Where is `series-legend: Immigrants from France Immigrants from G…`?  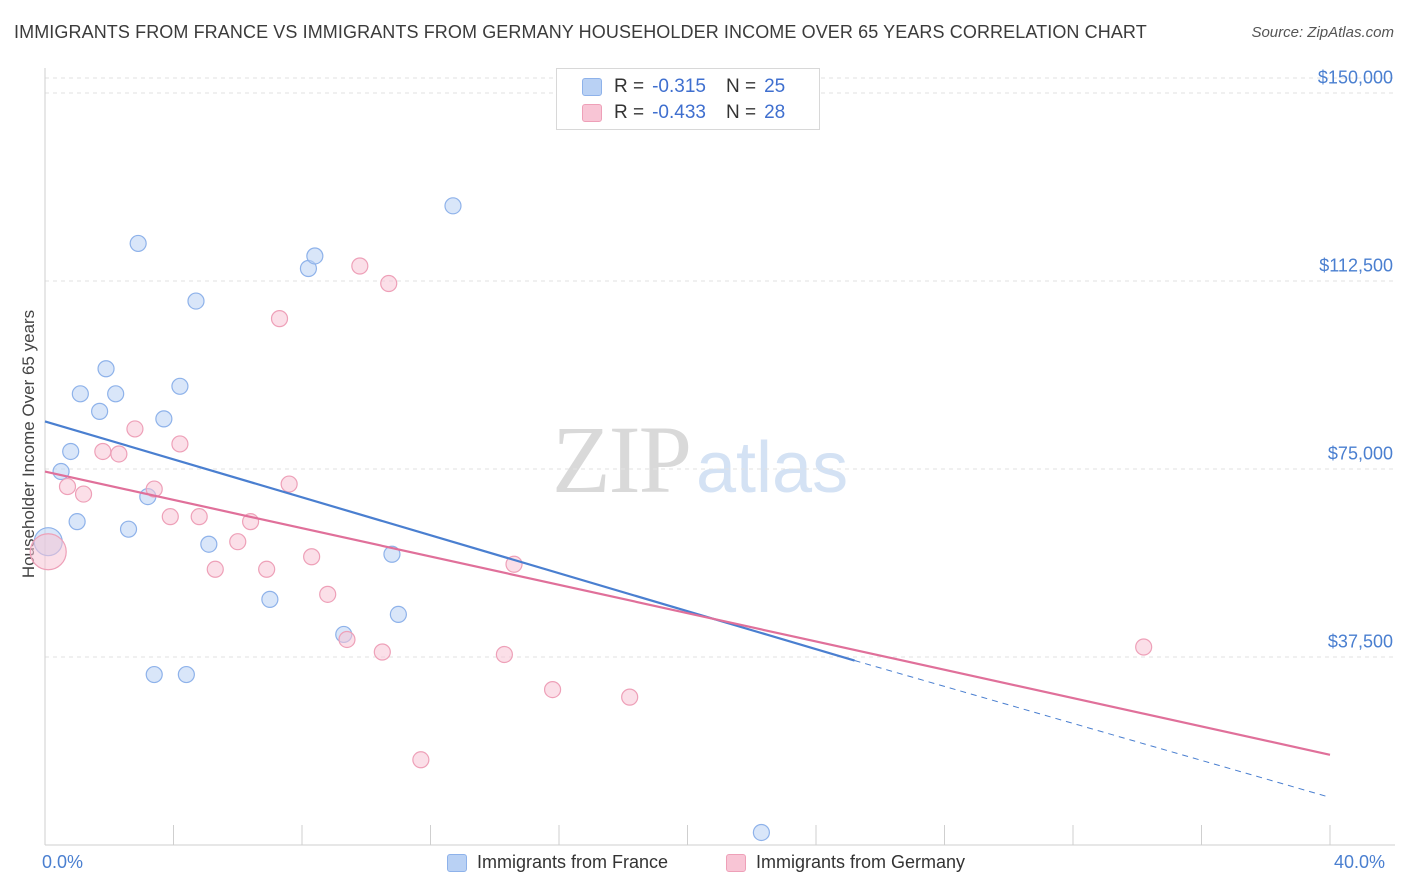
series-legend: Immigrants from France Immigrants from G… is located at coordinates (703, 865).